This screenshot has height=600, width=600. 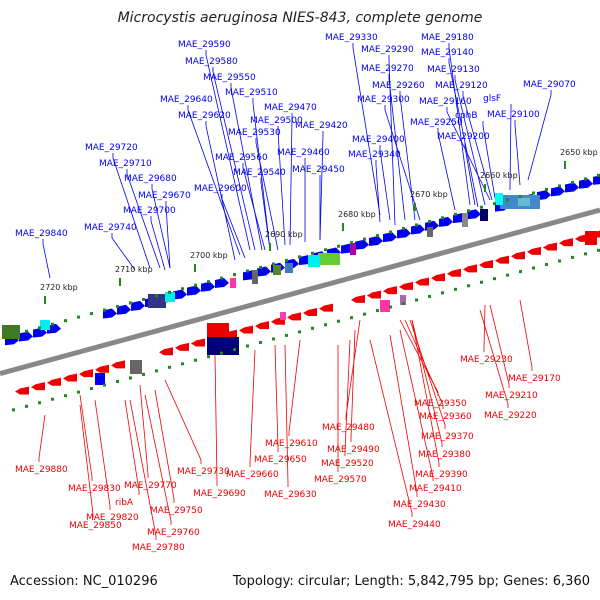 What do you see at coordinates (445, 102) in the screenshot?
I see `forward-gene-label: MAE_29160` at bounding box center [445, 102].